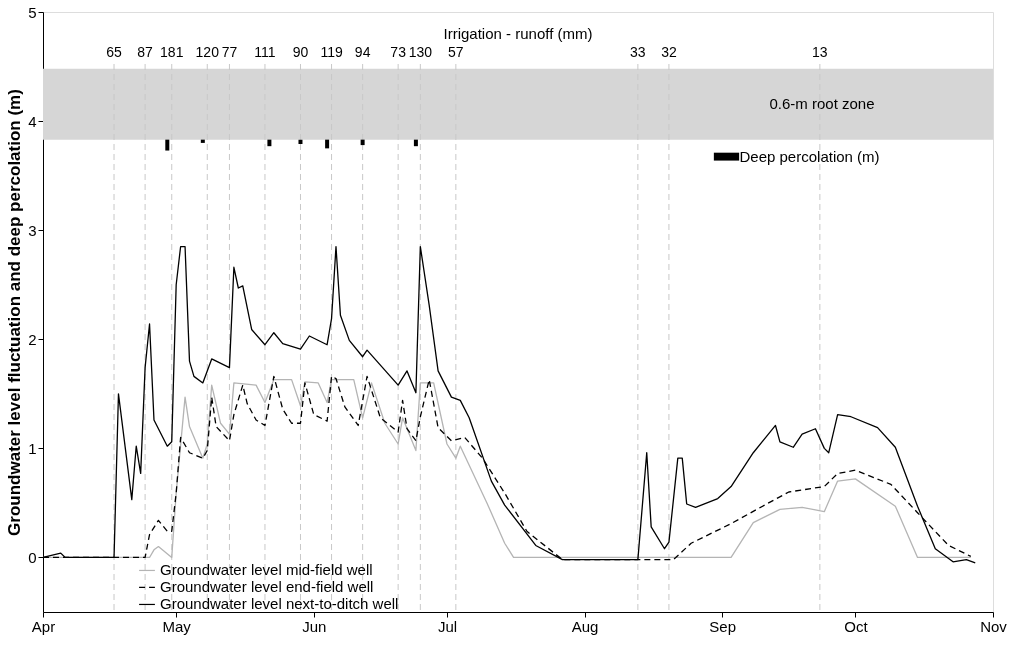 The width and height of the screenshot is (1035, 670). What do you see at coordinates (32, 339) in the screenshot?
I see `y-tick-label: 2` at bounding box center [32, 339].